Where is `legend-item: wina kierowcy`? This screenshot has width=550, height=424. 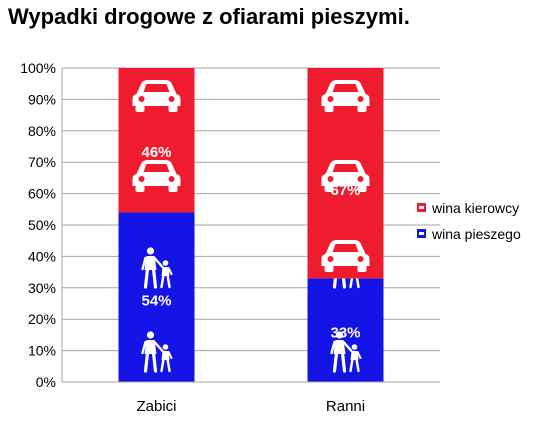 legend-item: wina kierowcy is located at coordinates (468, 208).